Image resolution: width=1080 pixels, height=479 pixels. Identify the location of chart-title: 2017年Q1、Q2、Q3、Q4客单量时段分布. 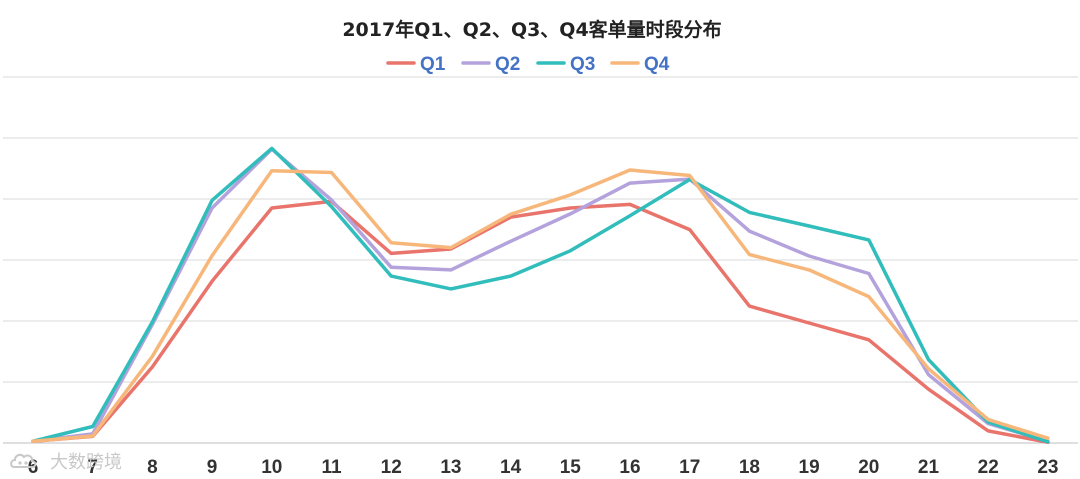
(531, 29).